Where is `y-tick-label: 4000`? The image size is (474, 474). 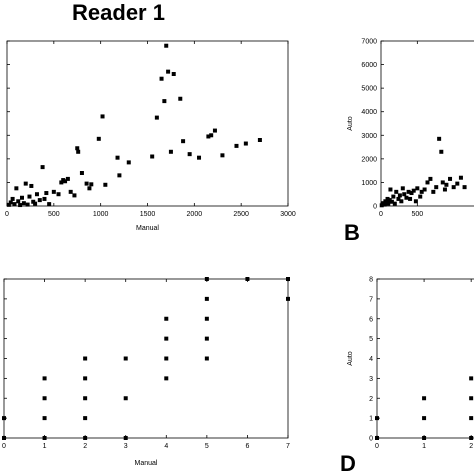 y-tick-label: 4000 is located at coordinates (369, 112).